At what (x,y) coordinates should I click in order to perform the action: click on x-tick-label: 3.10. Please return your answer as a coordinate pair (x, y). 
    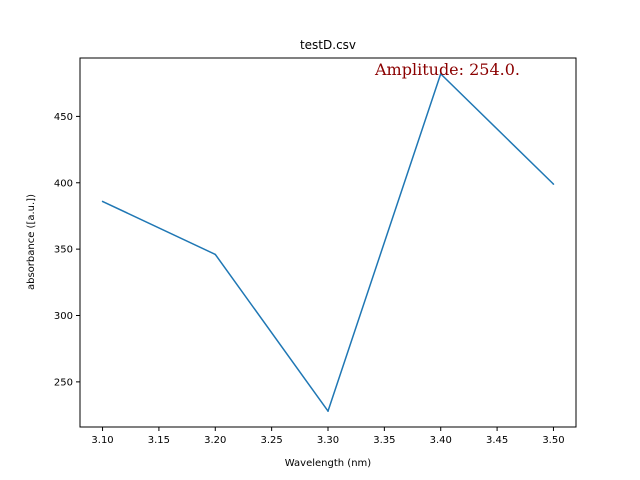
    Looking at the image, I should click on (102, 440).